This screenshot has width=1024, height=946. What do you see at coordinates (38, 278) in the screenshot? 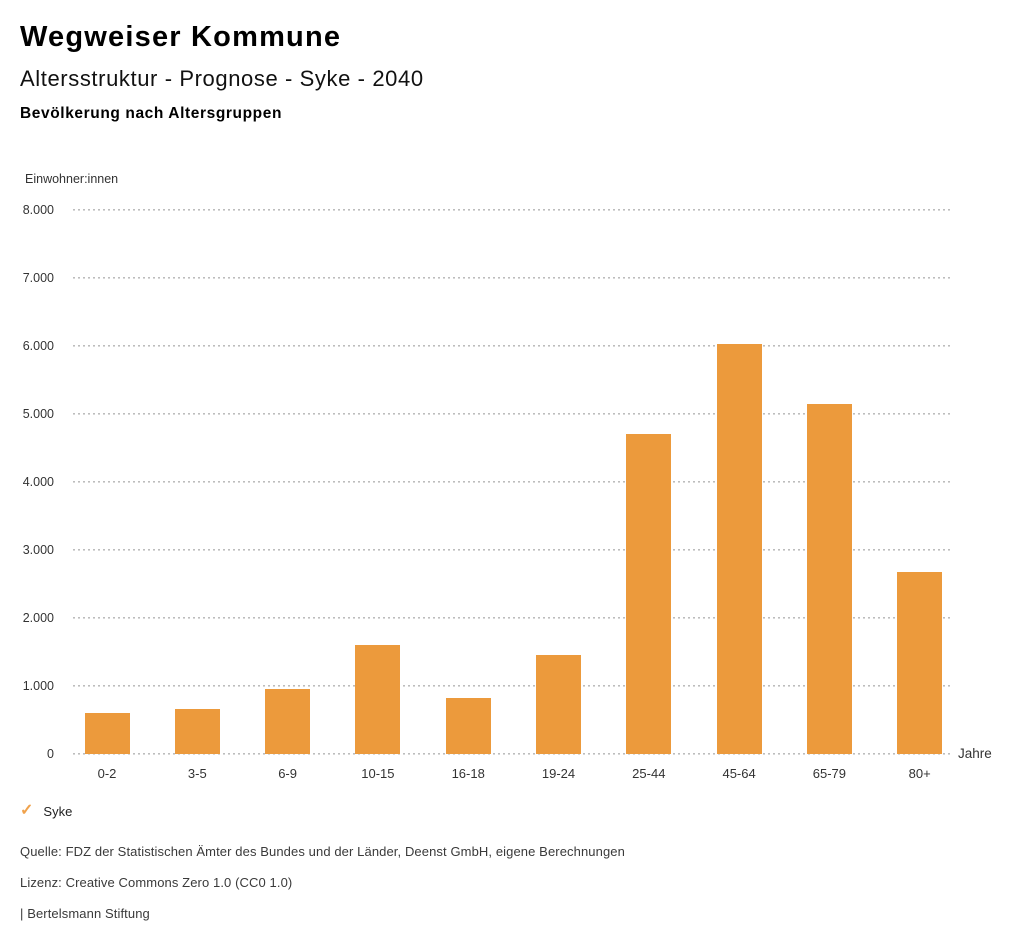
I see `y-tick-label: 7.000` at bounding box center [38, 278].